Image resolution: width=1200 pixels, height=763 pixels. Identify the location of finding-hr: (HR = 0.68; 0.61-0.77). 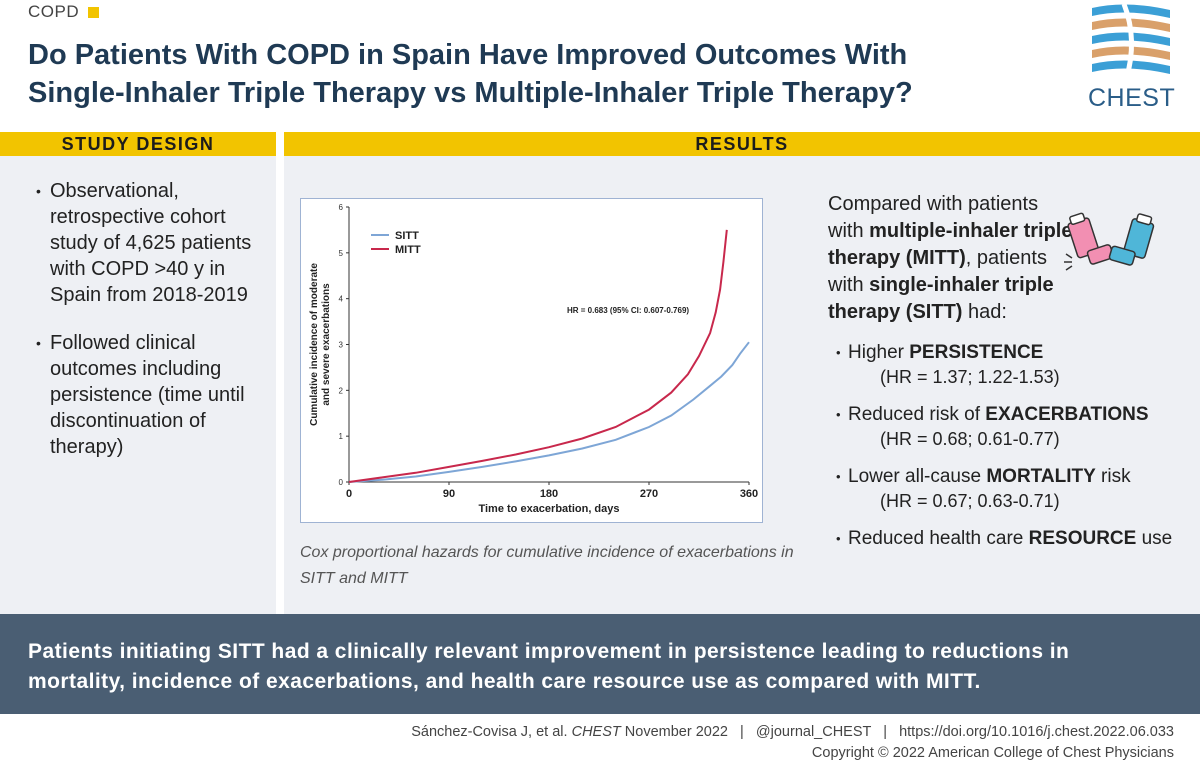
(970, 439).